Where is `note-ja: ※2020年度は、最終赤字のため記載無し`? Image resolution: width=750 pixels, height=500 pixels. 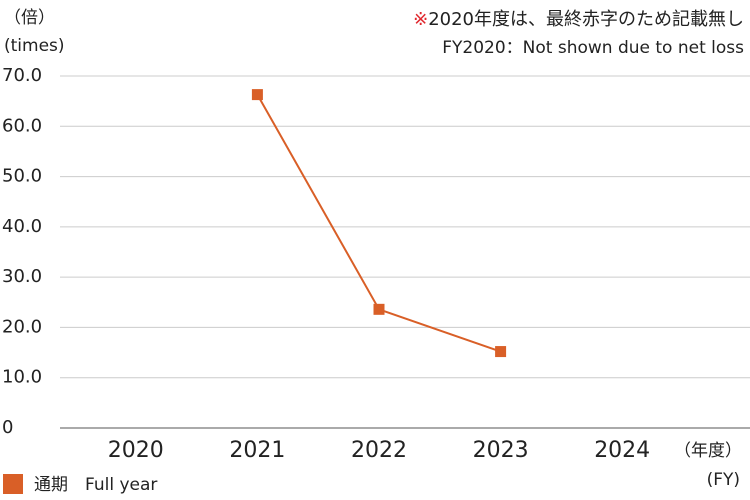
note-ja: ※2020年度は、最終赤字のため記載無し is located at coordinates (578, 19).